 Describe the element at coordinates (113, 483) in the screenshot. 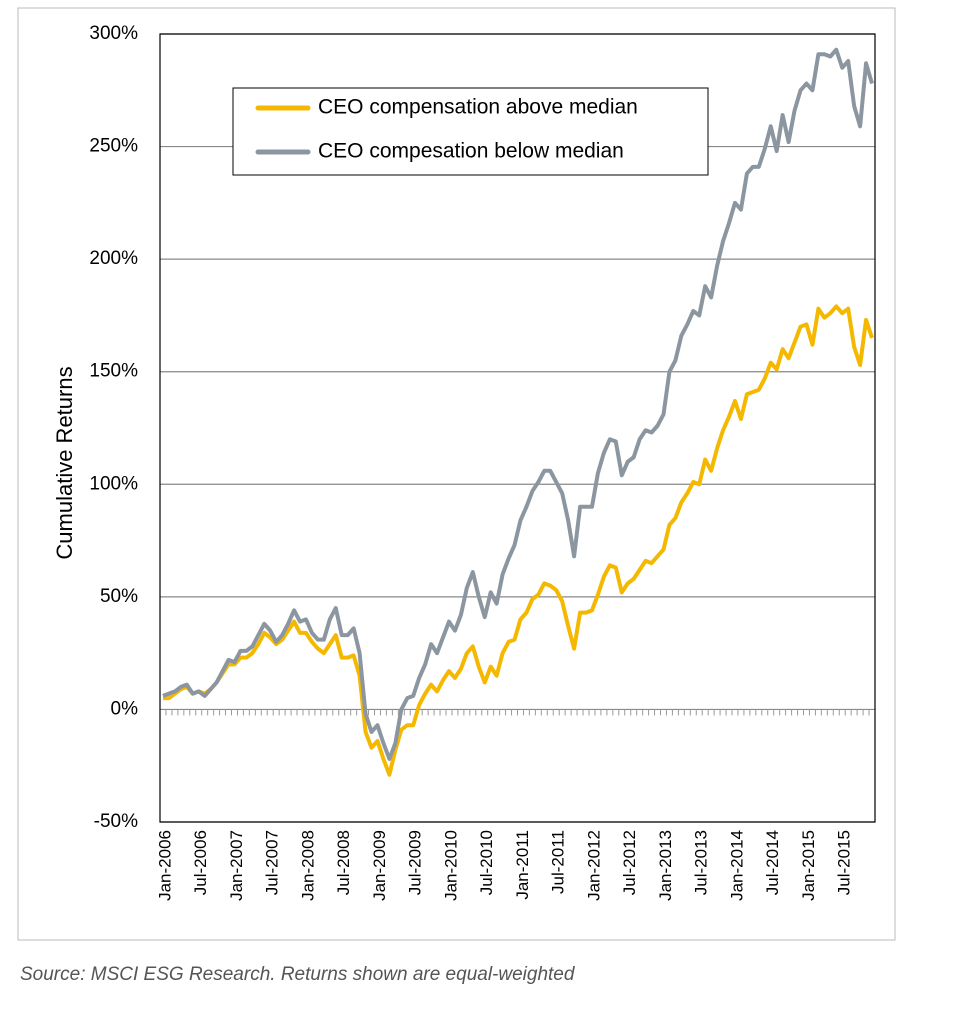

I see `y-tick-label: 100%` at that location.